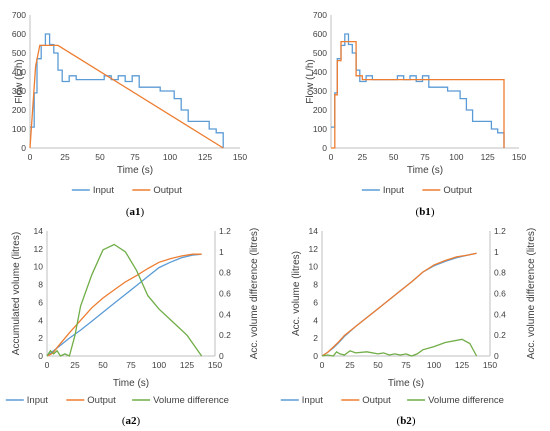 The height and width of the screenshot is (431, 550). Describe the element at coordinates (19, 110) in the screenshot. I see `y-tick-label: 200` at that location.